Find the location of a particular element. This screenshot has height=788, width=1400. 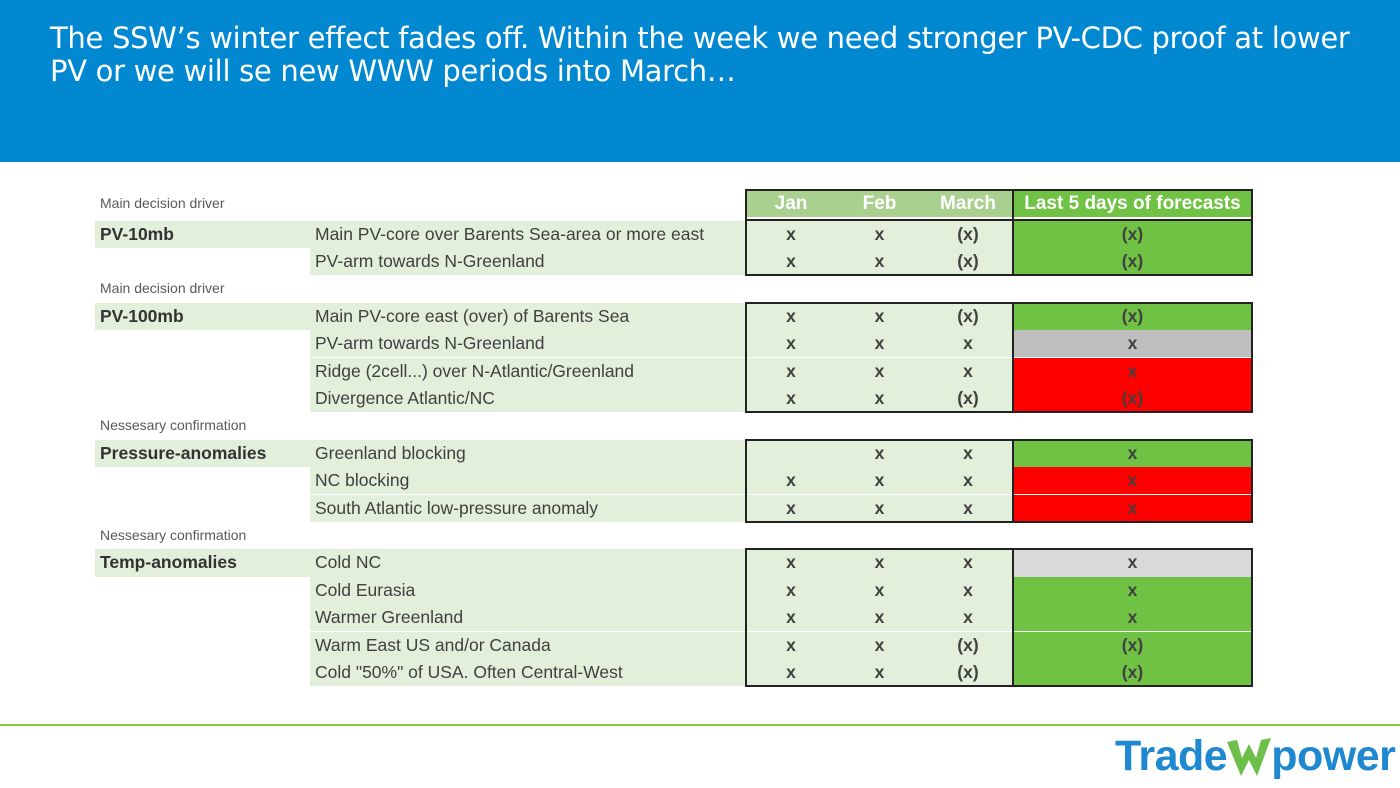

table-row: PV-arm towards N-Greenland x x (x) (x) is located at coordinates (673, 261).